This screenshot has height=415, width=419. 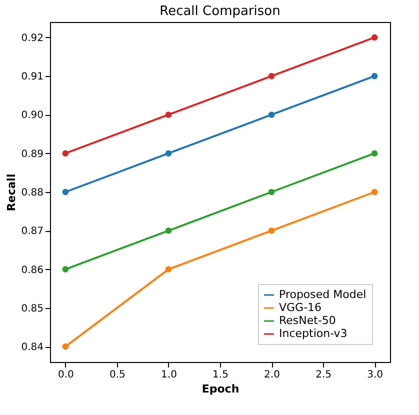 I want to click on y-tick-label: 0.90, so click(x=32, y=116).